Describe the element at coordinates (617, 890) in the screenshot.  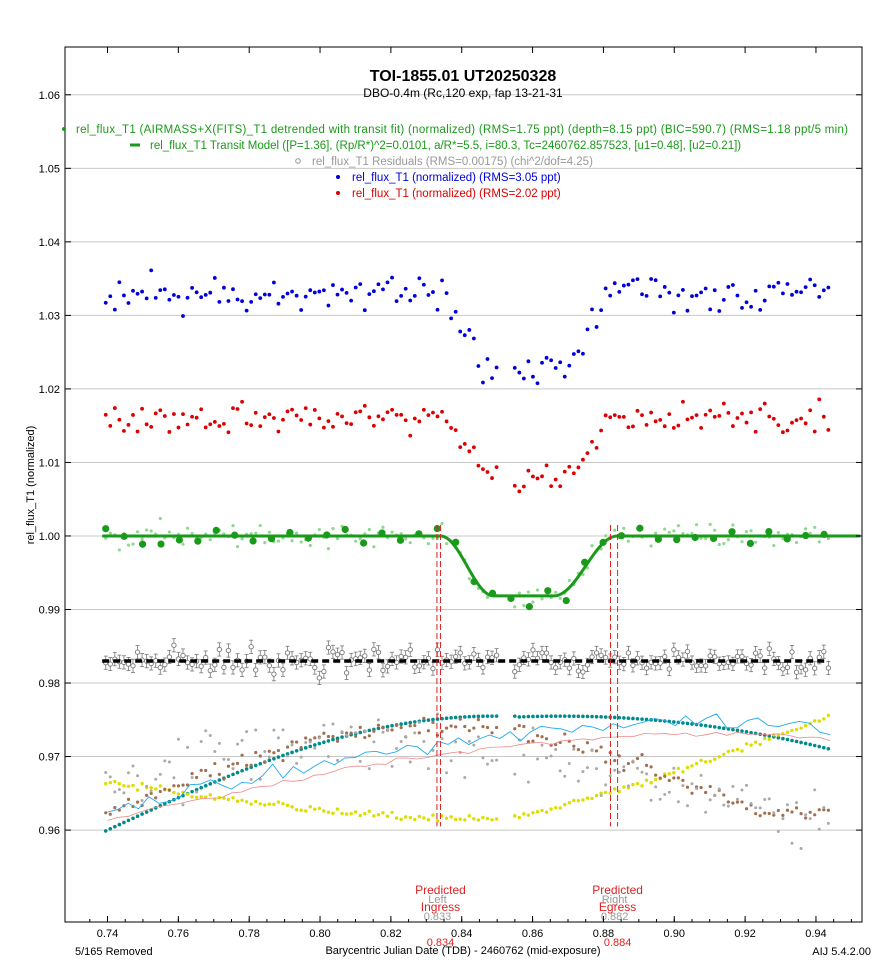
I see `marker-label: Predicted` at that location.